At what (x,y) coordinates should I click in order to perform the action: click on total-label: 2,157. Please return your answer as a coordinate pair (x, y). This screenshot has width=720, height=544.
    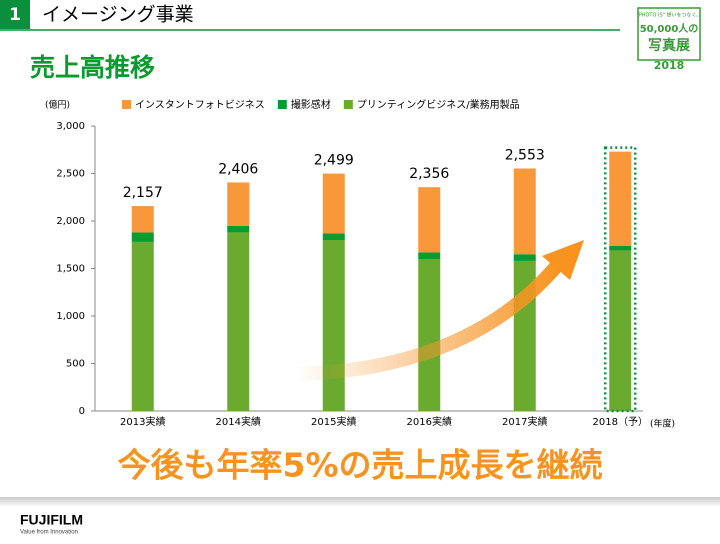
    Looking at the image, I should click on (143, 193).